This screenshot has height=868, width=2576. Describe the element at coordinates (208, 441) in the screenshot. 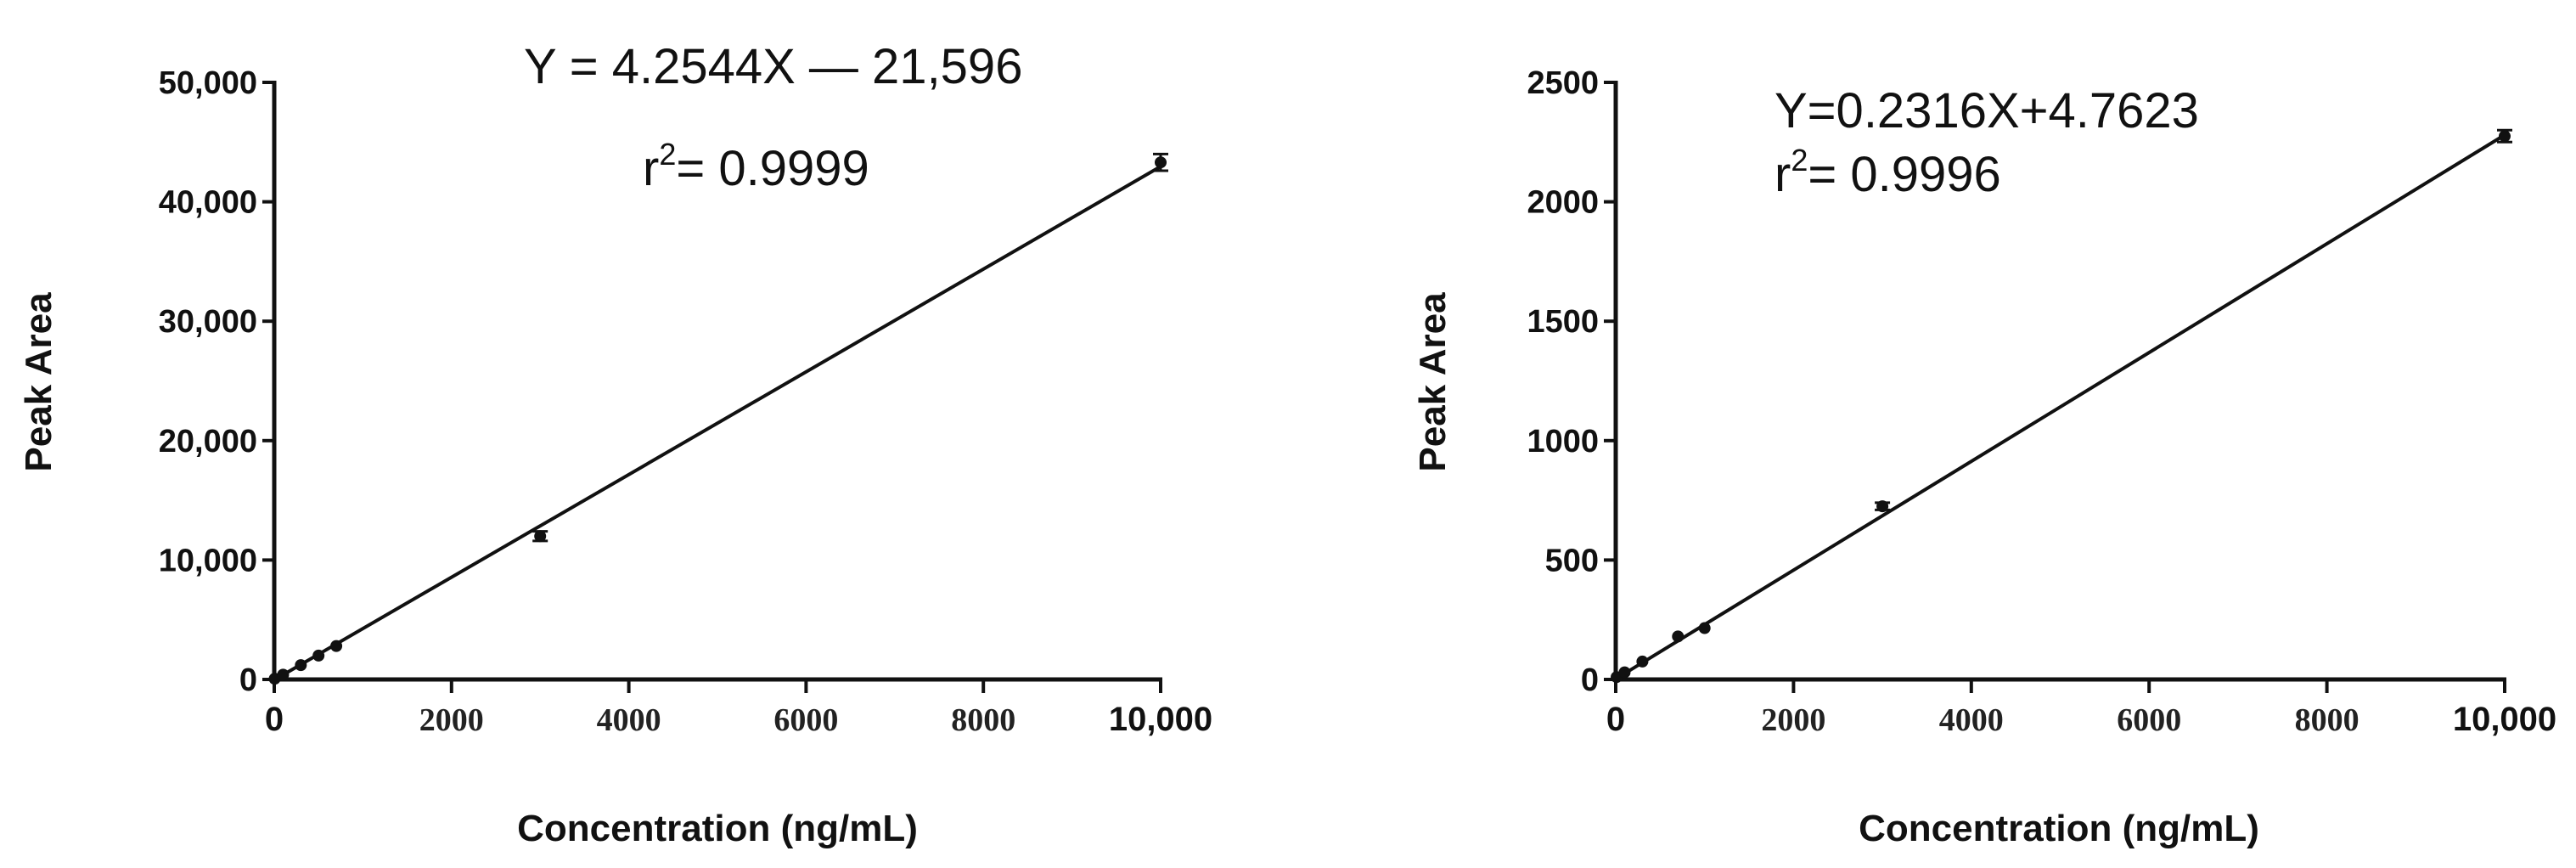

I see `y-tick-label: 20,000` at that location.